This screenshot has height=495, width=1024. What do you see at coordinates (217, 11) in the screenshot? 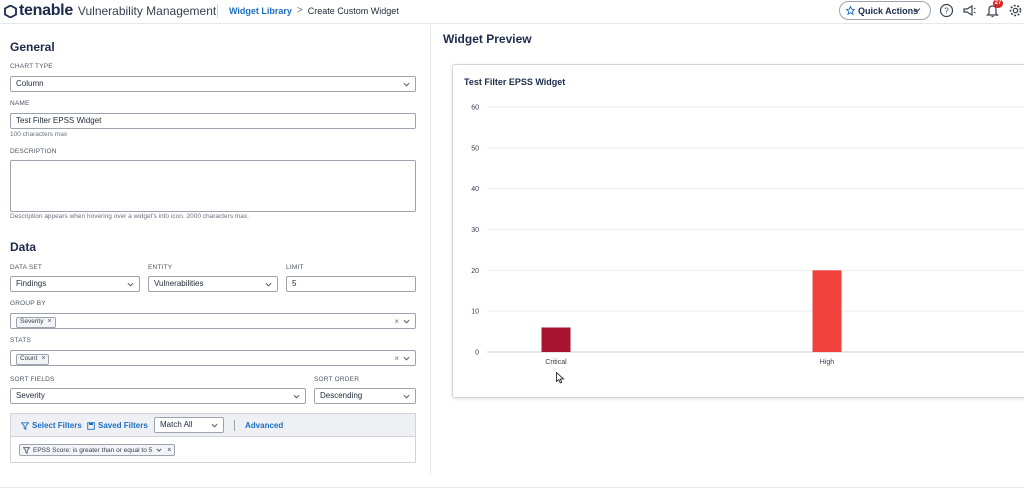
I see `header-divider` at bounding box center [217, 11].